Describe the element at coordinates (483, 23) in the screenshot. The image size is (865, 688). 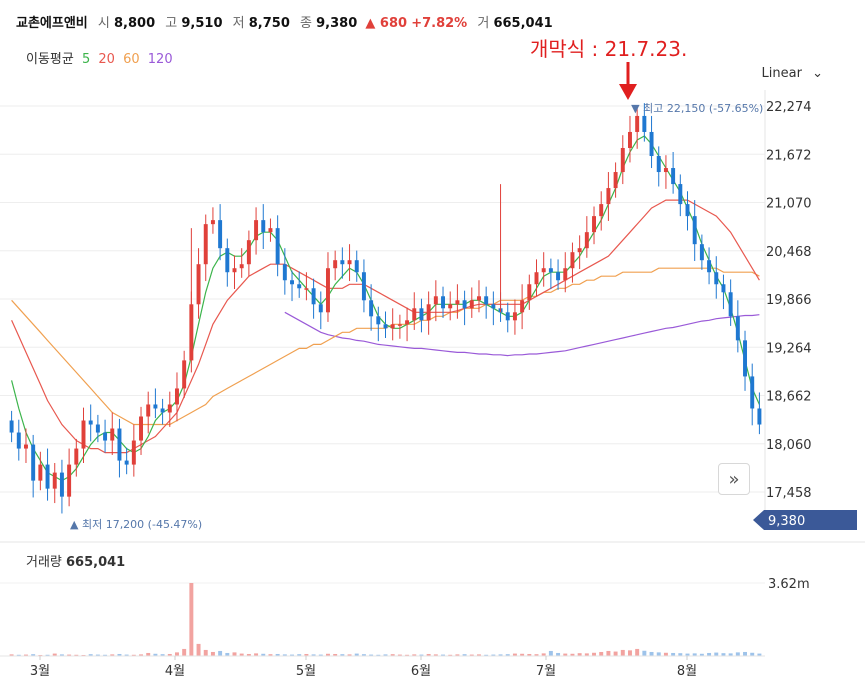
I see `volume-label: 거` at that location.